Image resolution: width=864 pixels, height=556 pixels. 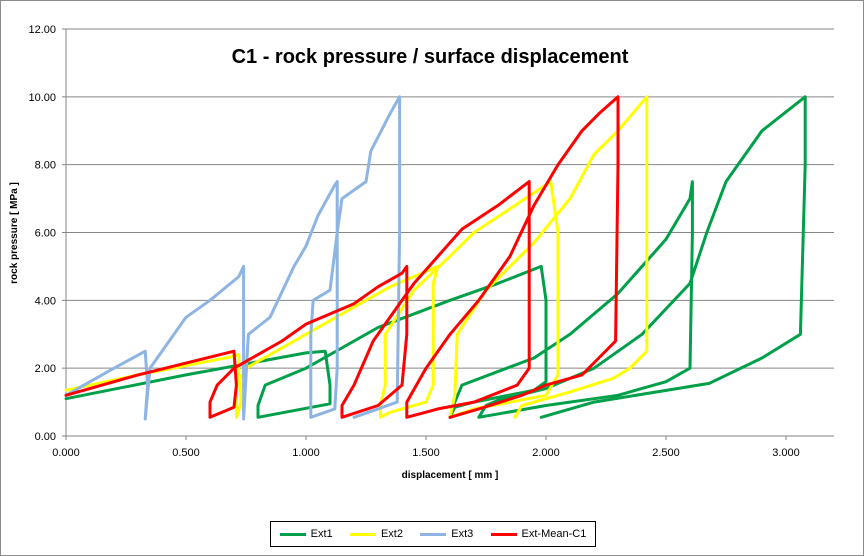 What do you see at coordinates (45, 166) in the screenshot?
I see `y-tick-label: 8.00` at bounding box center [45, 166].